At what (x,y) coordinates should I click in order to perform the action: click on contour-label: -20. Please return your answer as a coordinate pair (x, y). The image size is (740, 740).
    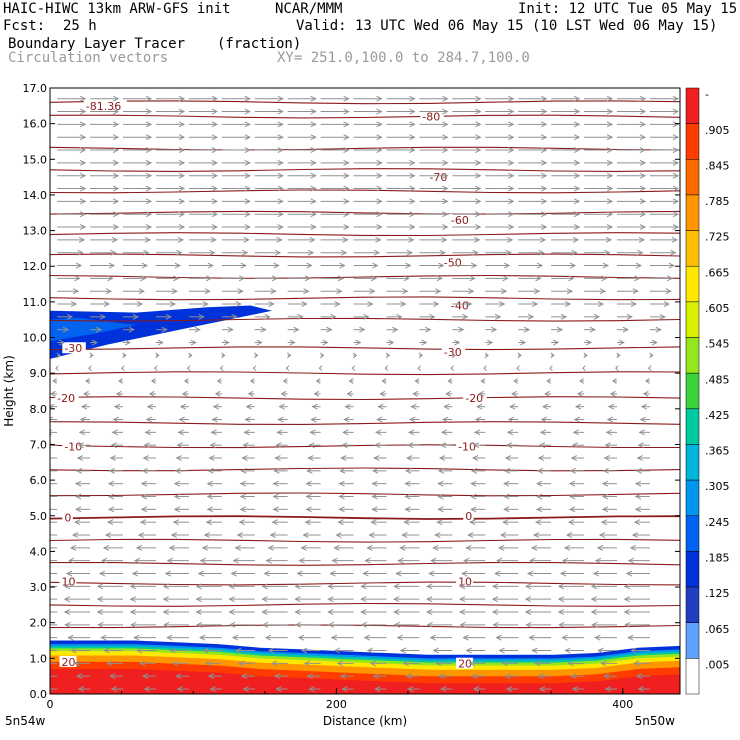
    Looking at the image, I should click on (66, 398).